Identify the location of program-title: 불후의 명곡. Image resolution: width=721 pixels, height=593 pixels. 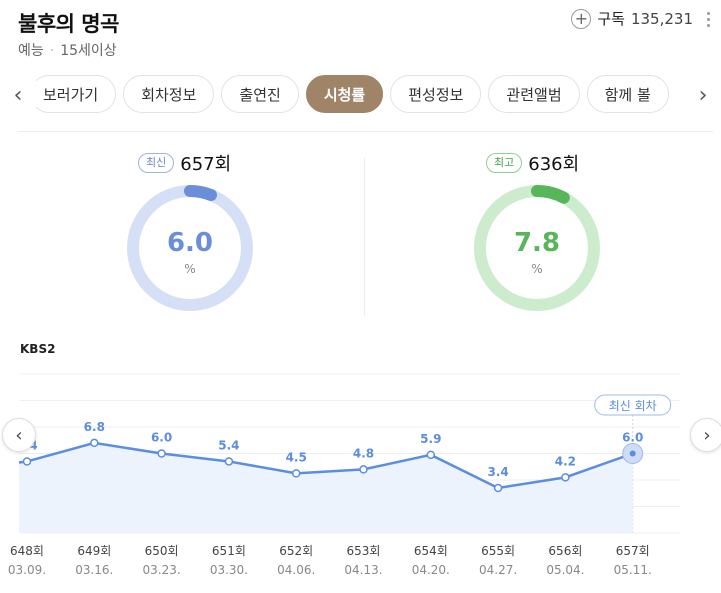
(68, 24).